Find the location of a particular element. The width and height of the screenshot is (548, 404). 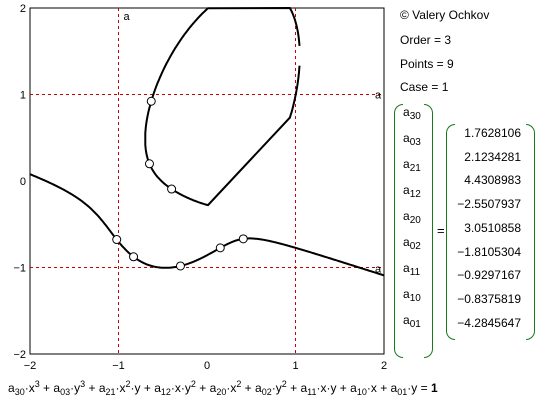

y-tick-label: −1 is located at coordinates (19, 269).